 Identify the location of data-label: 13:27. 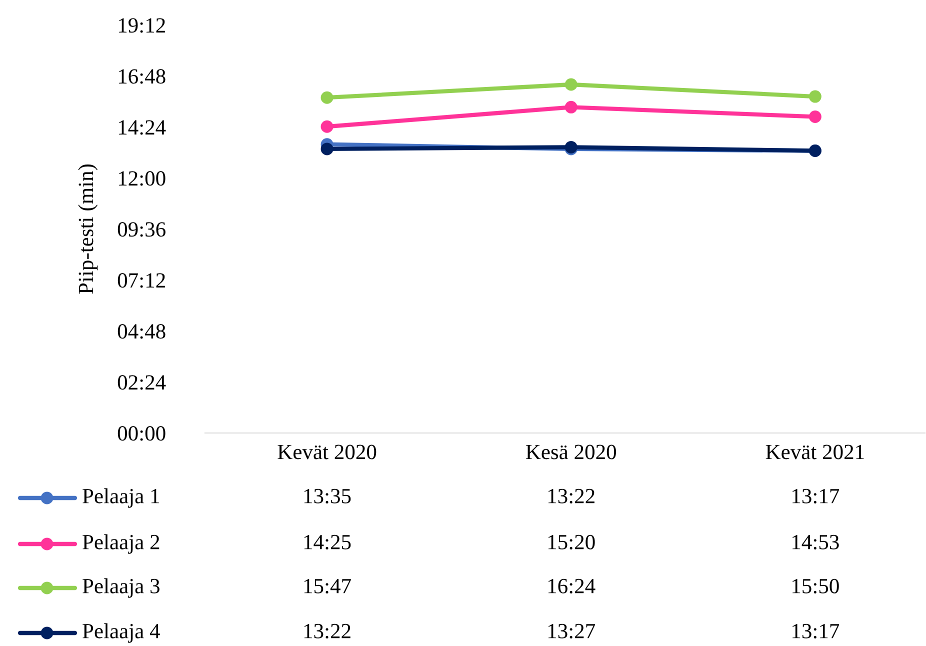
(571, 631).